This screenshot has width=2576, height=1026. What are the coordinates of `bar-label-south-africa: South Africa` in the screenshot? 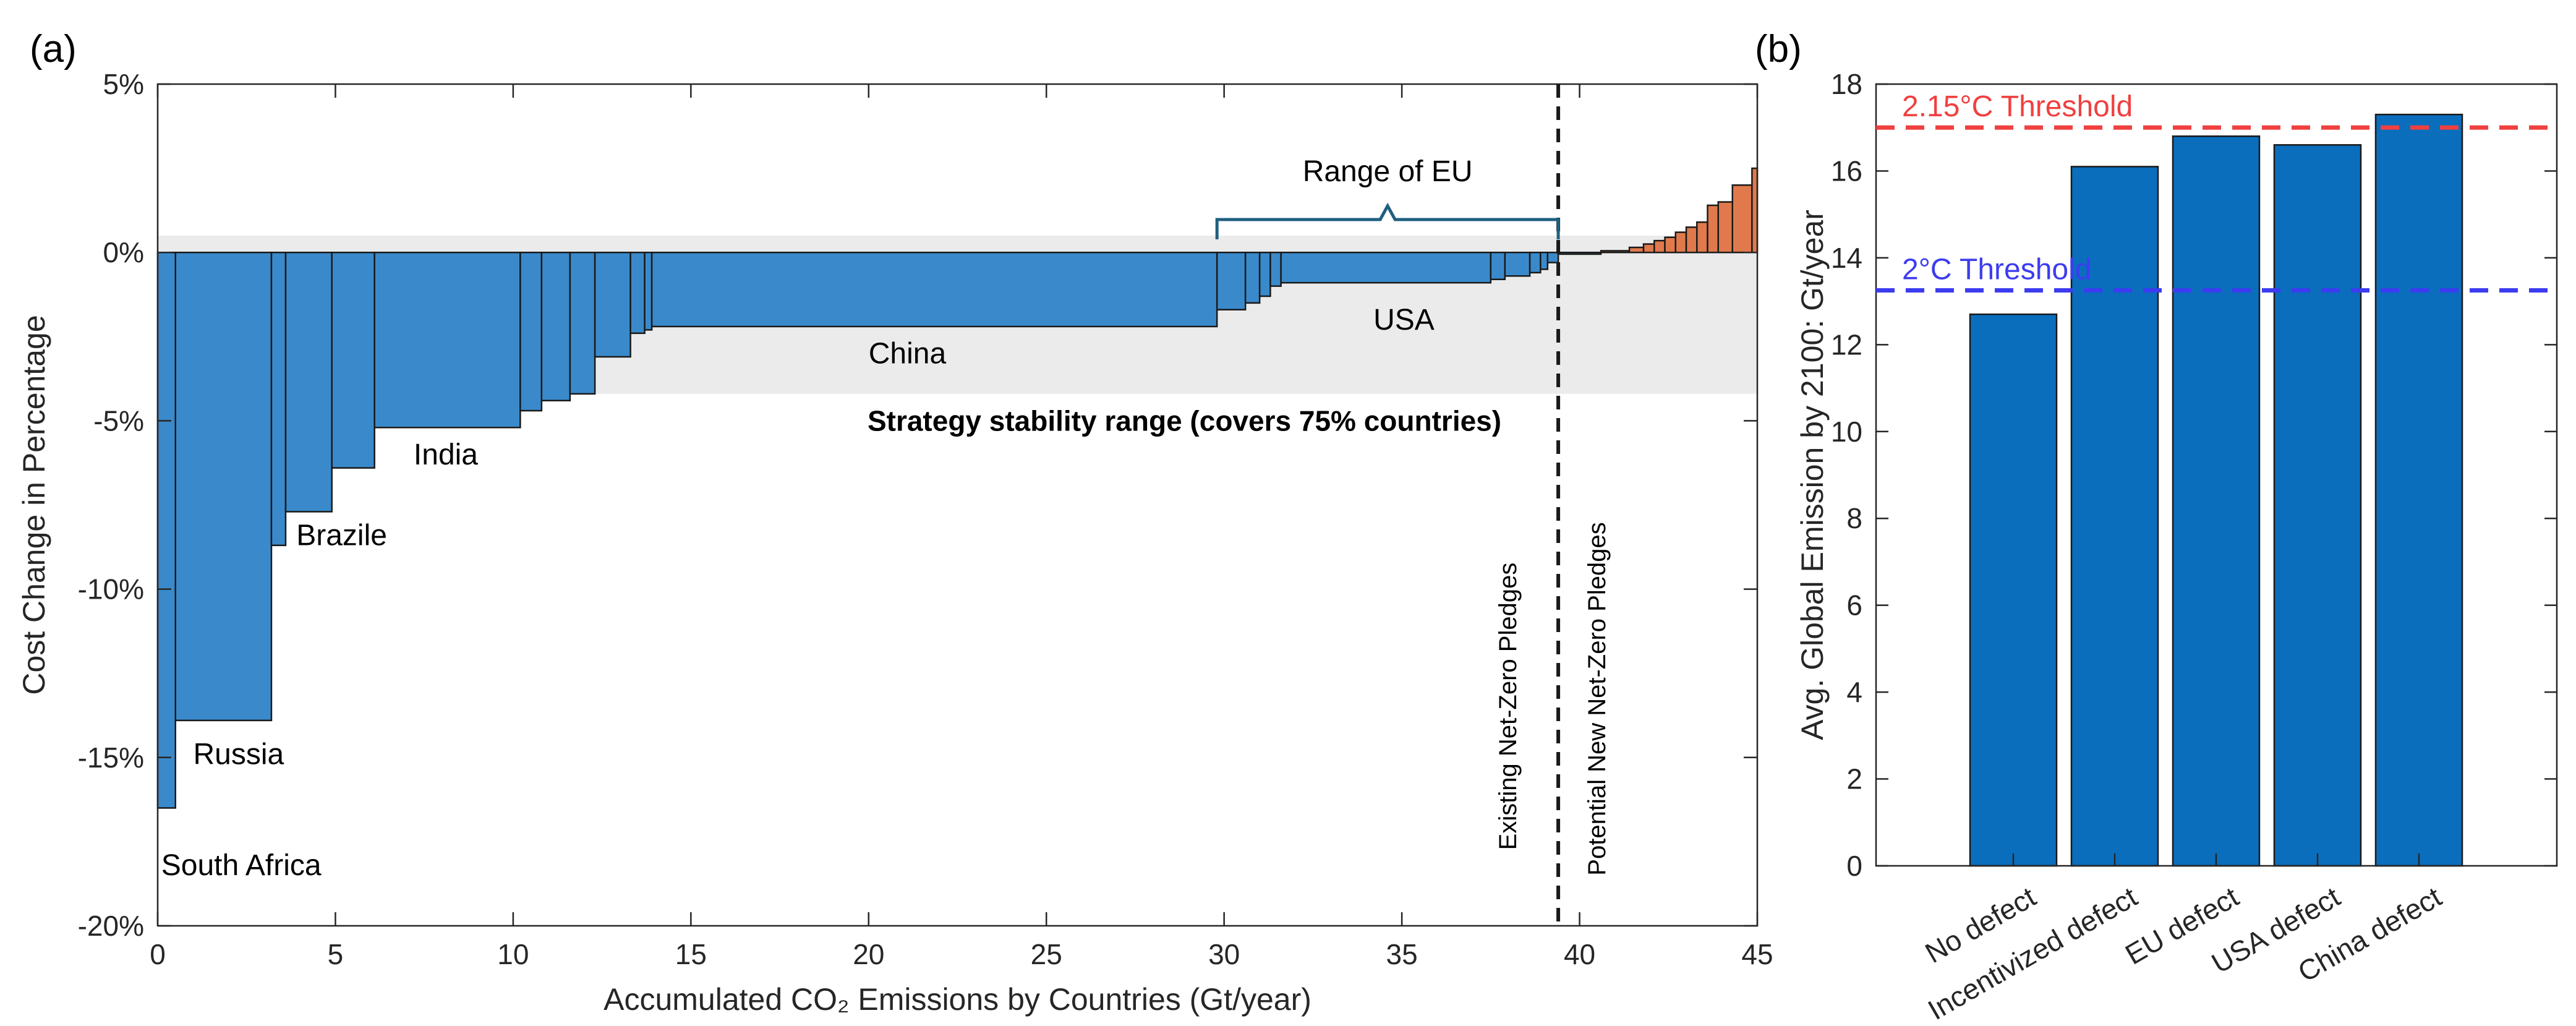 It's located at (241, 866).